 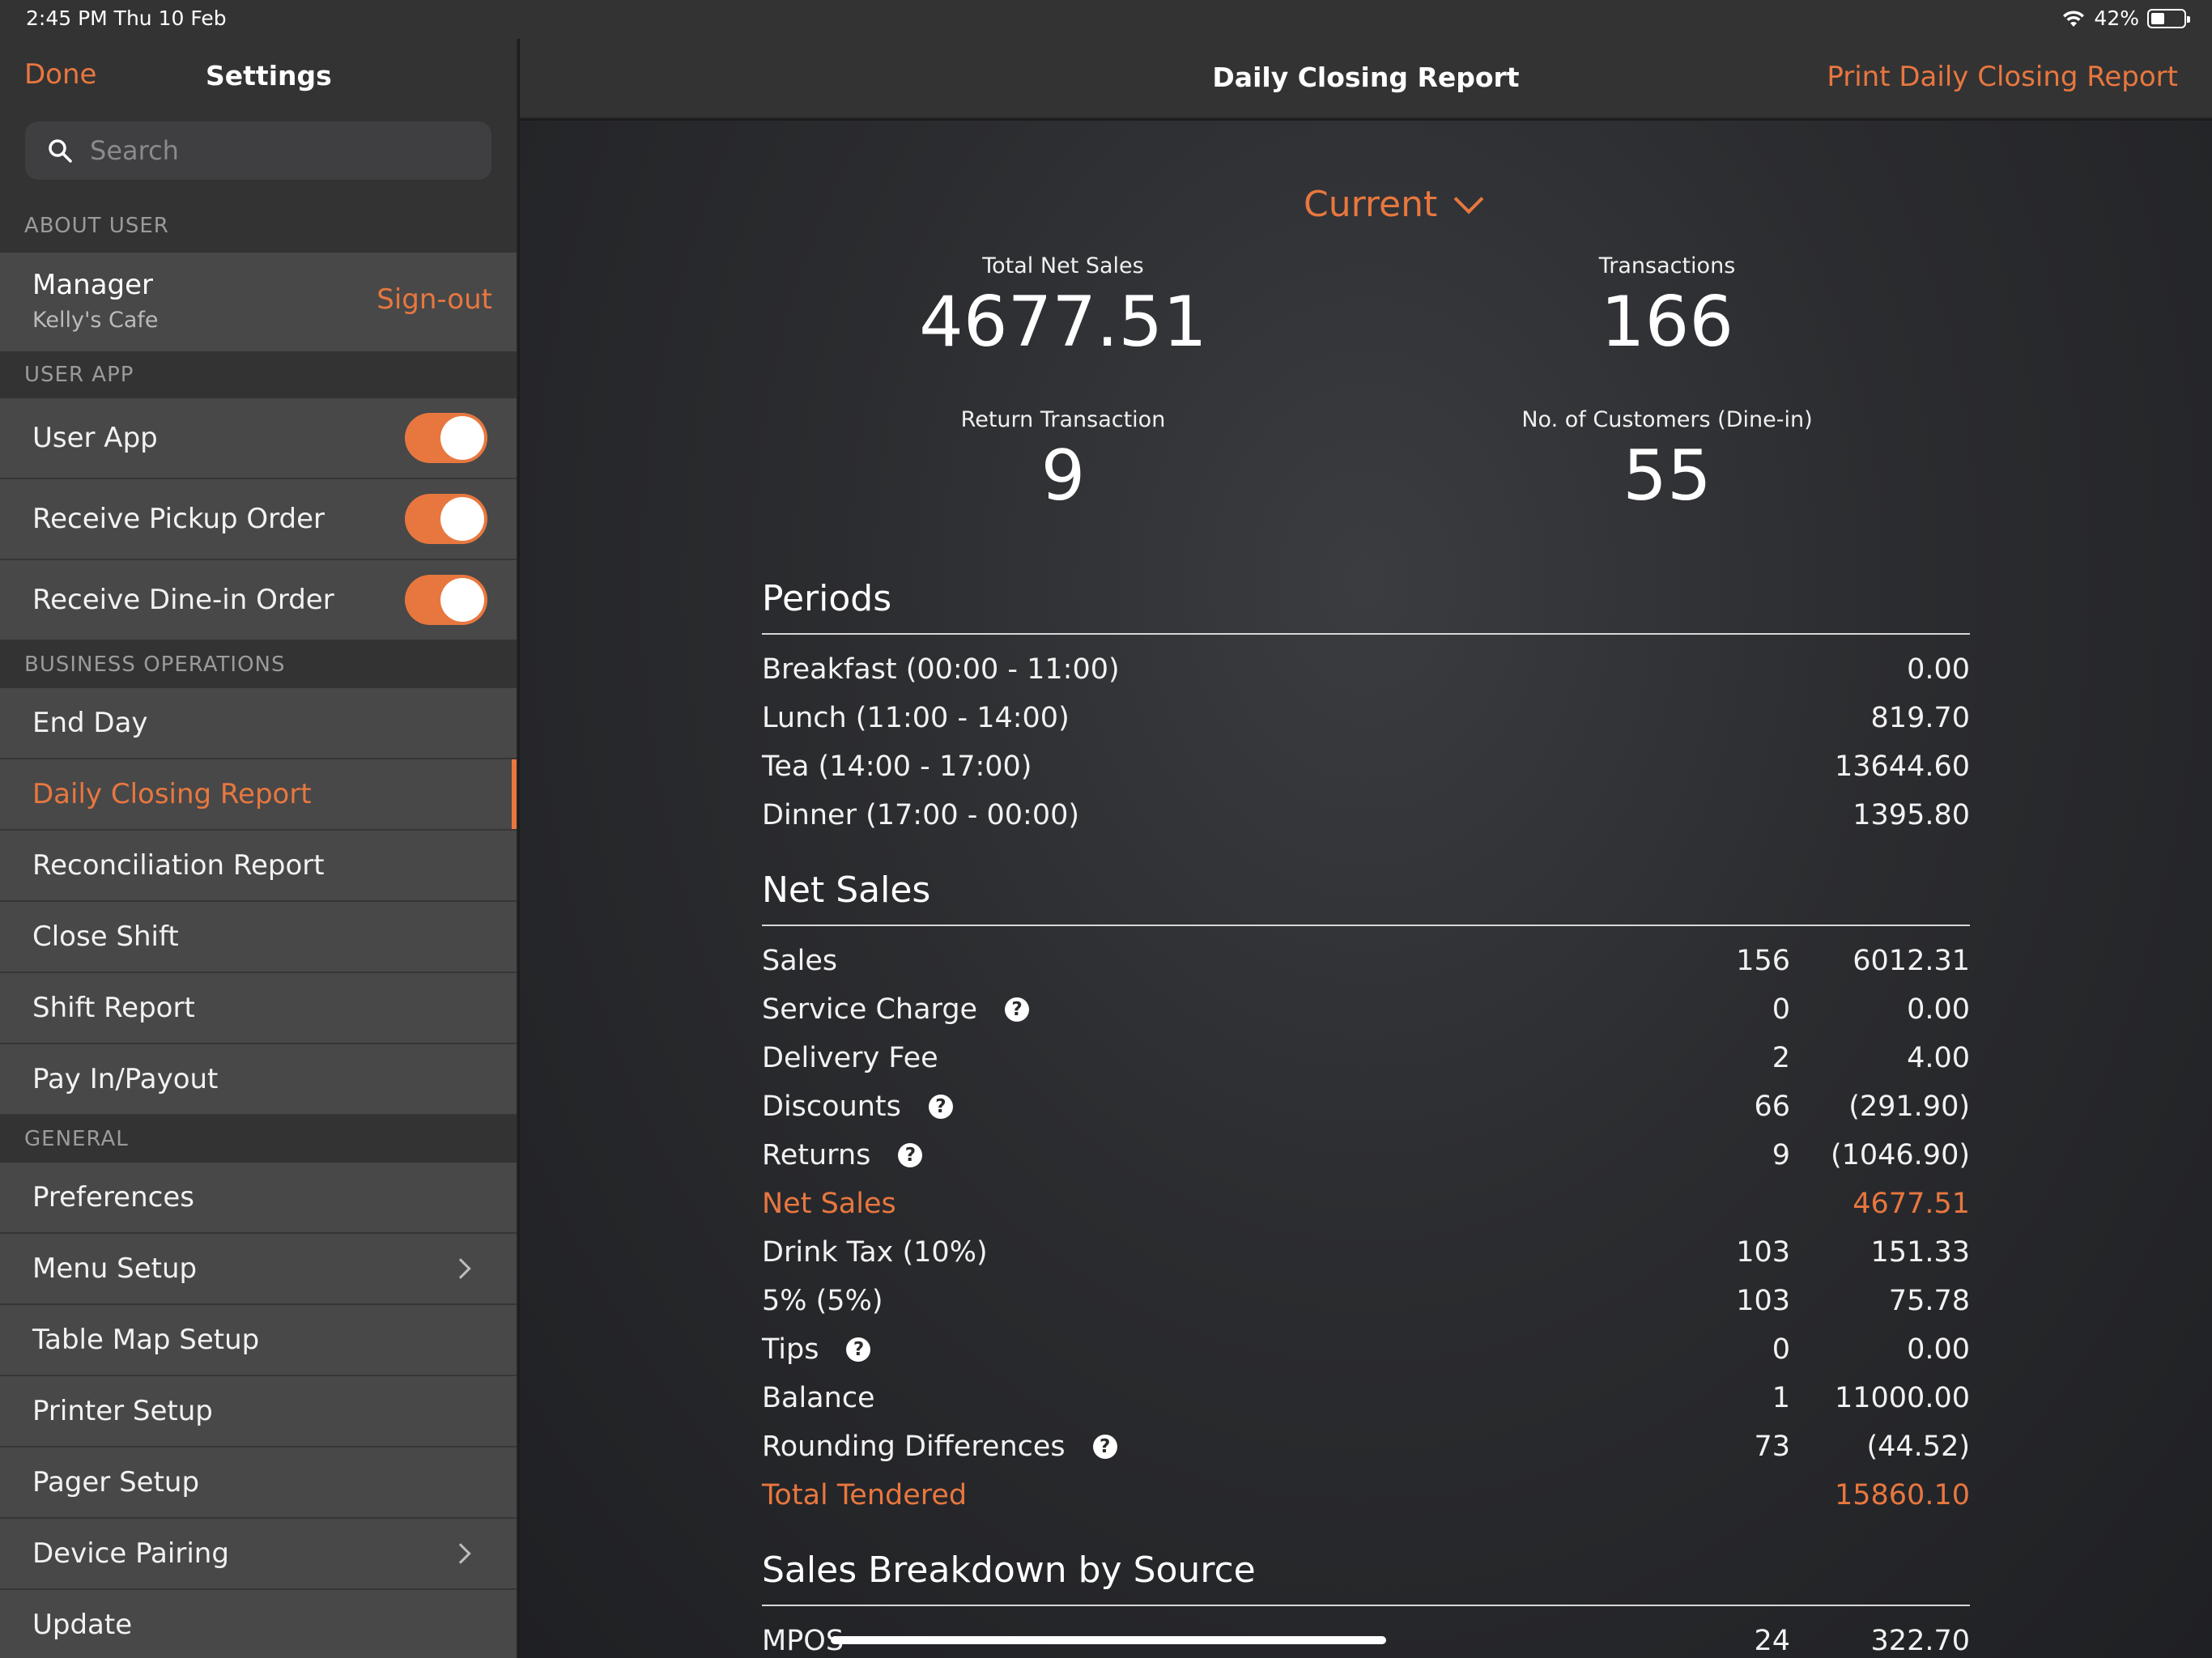 What do you see at coordinates (259, 1554) in the screenshot?
I see `sidebar-item-device-pairing: Device Pairing` at bounding box center [259, 1554].